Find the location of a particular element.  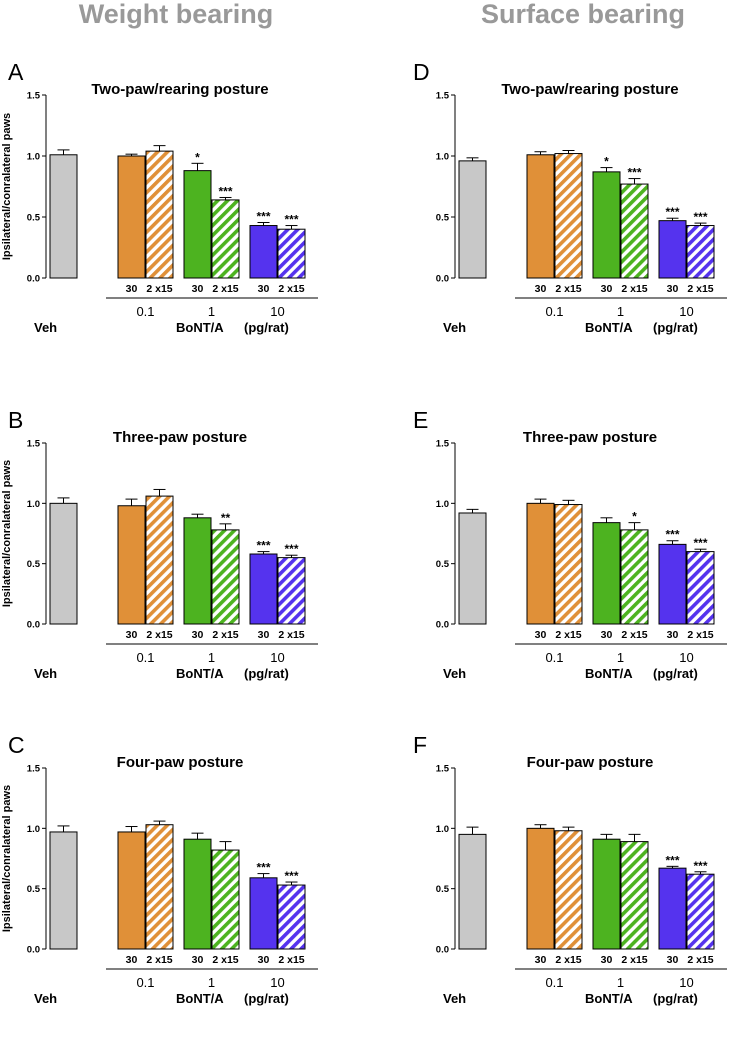

significance-mark: ** is located at coordinates (226, 518).